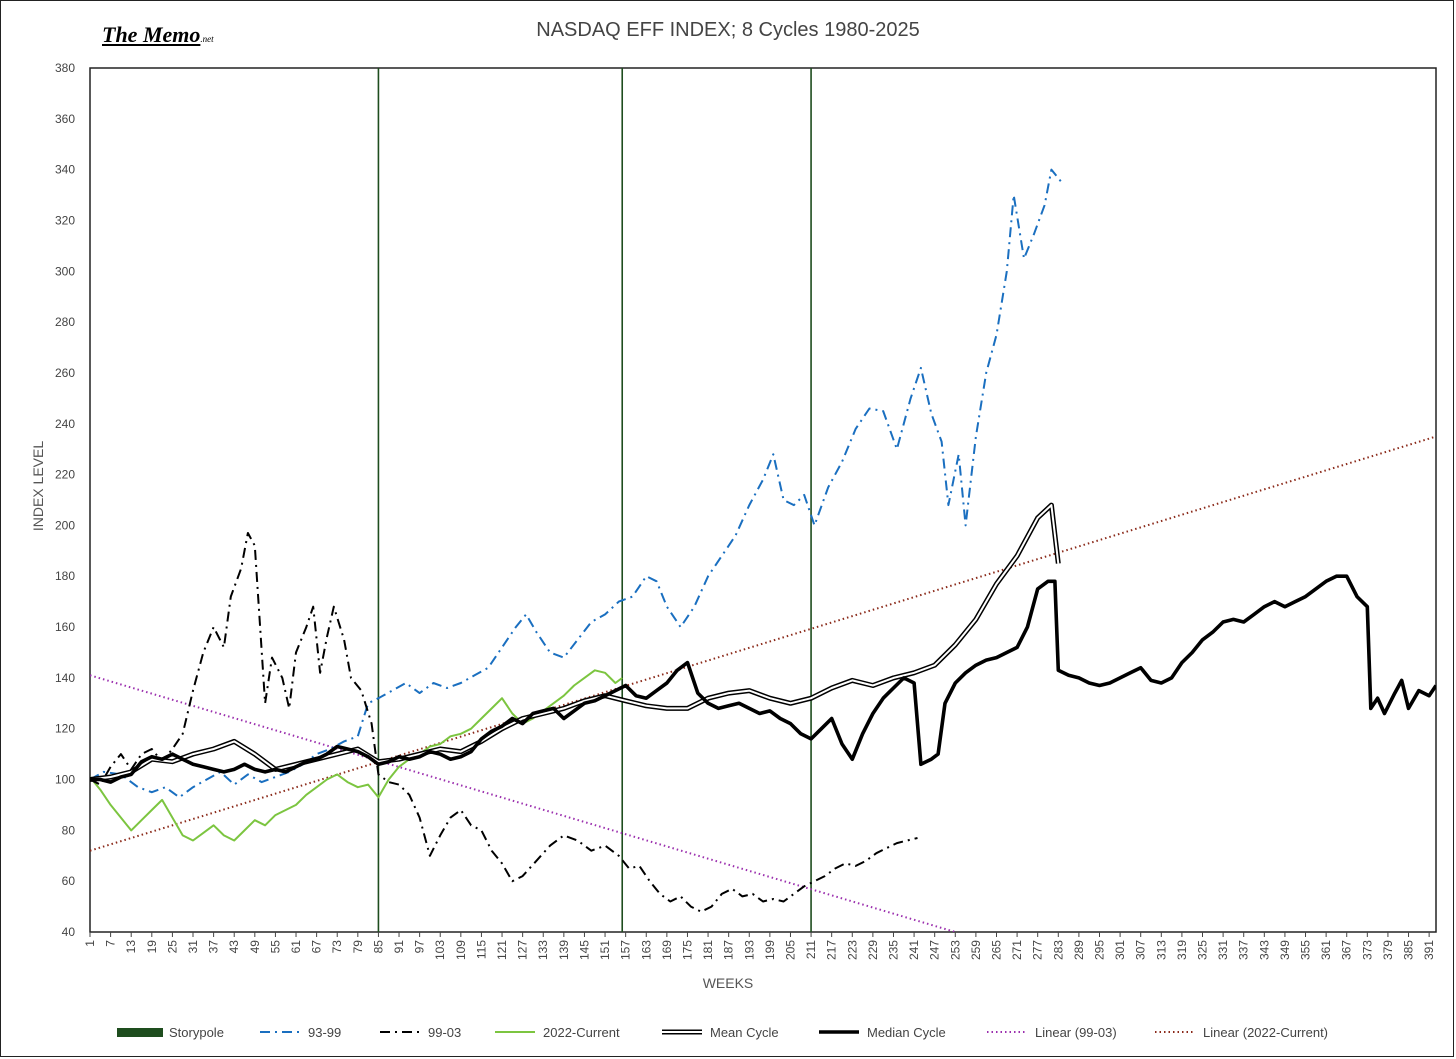  I want to click on x-tick-label: 391, so click(1429, 950).